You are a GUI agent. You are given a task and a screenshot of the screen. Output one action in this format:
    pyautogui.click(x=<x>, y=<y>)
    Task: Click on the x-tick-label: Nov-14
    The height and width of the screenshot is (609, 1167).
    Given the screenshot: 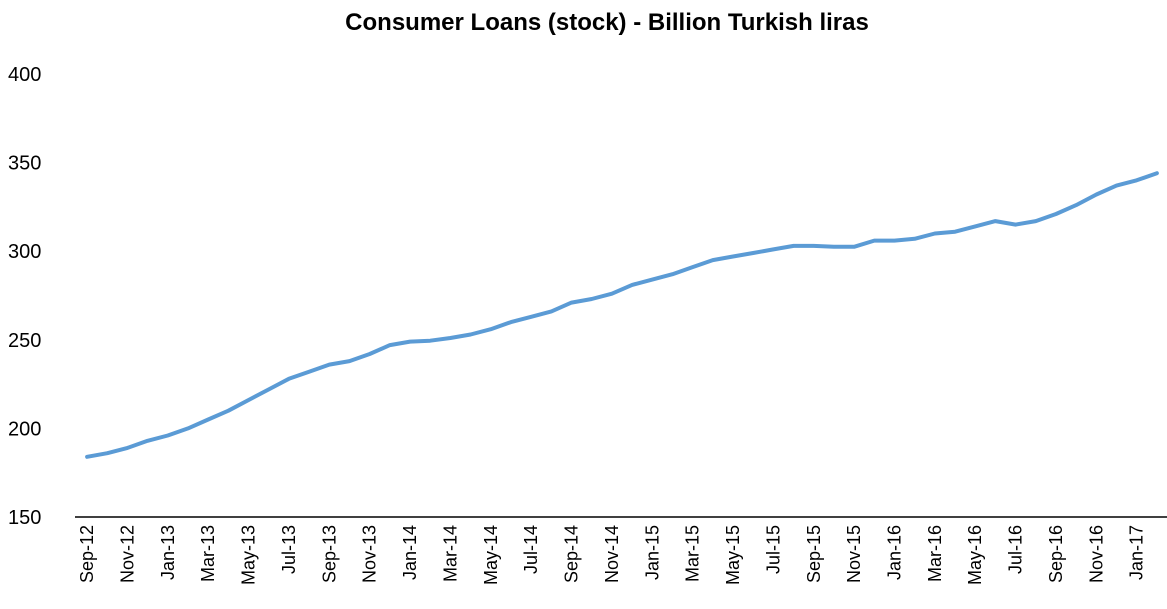 What is the action you would take?
    pyautogui.click(x=612, y=554)
    